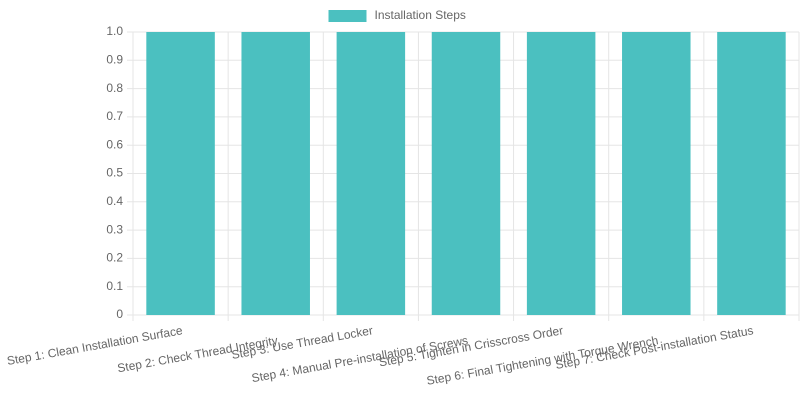 Image resolution: width=800 pixels, height=400 pixels. What do you see at coordinates (114, 173) in the screenshot?
I see `y-tick-label: 0.5` at bounding box center [114, 173].